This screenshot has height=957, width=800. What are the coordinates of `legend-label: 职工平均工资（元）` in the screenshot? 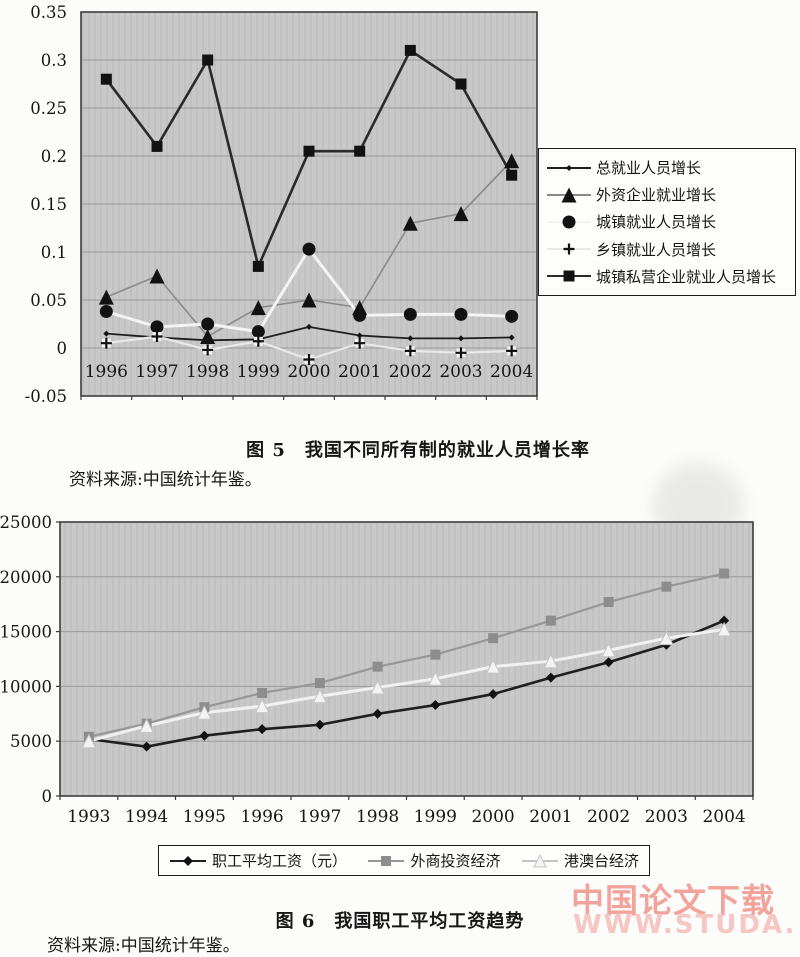 It's located at (280, 861).